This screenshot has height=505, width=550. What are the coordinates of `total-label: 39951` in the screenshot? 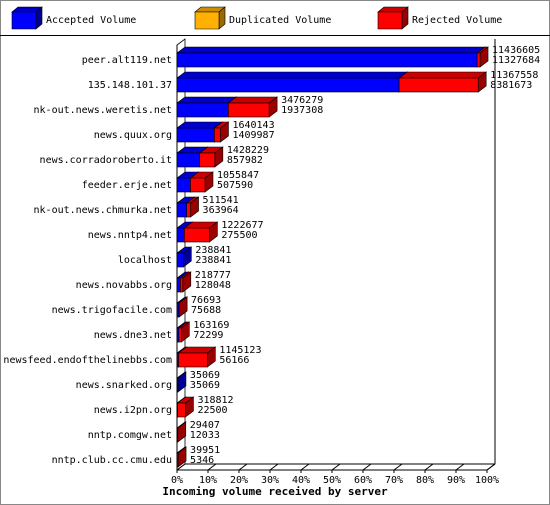 It's located at (205, 450).